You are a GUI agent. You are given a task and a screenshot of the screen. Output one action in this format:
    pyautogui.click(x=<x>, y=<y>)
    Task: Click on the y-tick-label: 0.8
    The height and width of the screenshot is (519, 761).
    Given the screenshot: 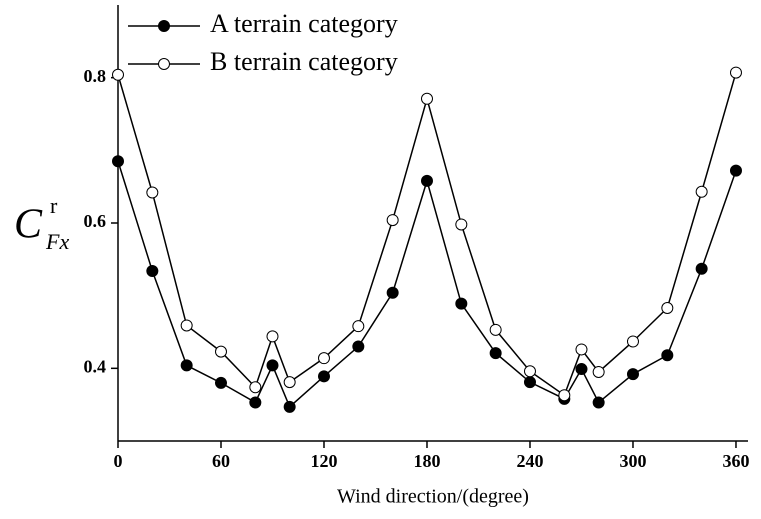 What is the action you would take?
    pyautogui.click(x=95, y=76)
    